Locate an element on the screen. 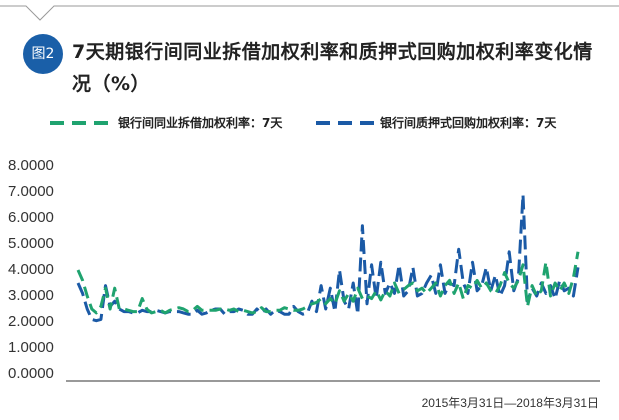  figure-number-badge: 图2 is located at coordinates (43, 54).